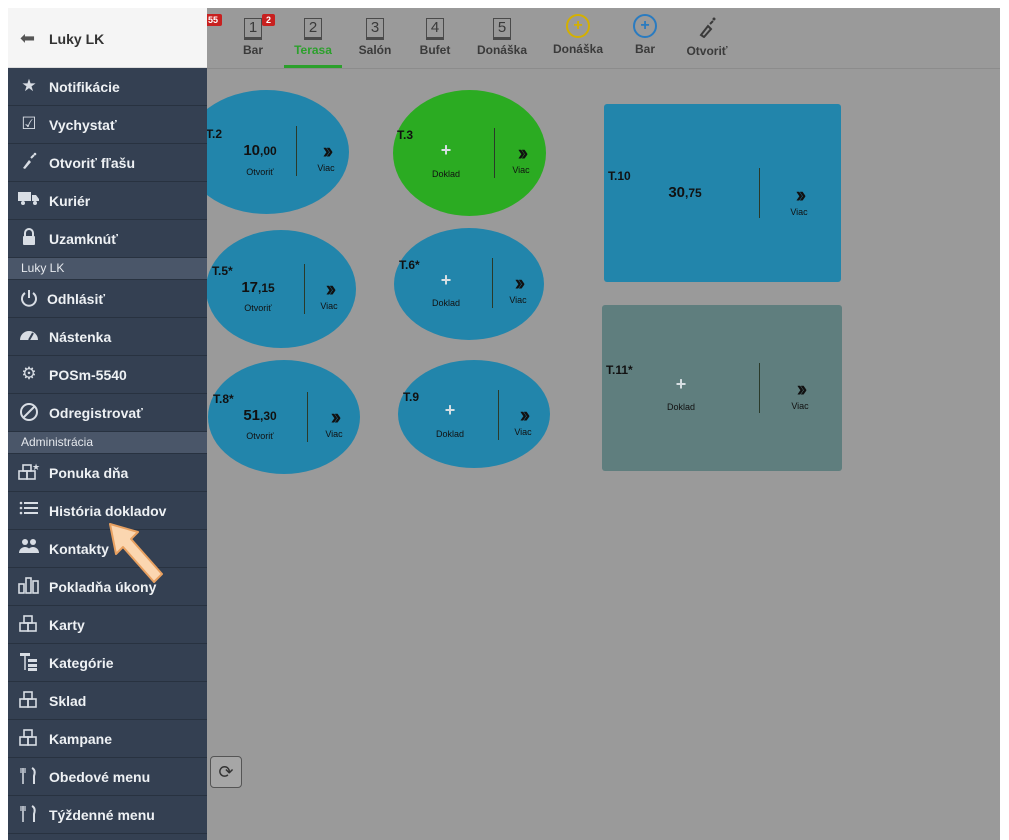  What do you see at coordinates (29, 85) in the screenshot?
I see `star-icon: ★` at bounding box center [29, 85].